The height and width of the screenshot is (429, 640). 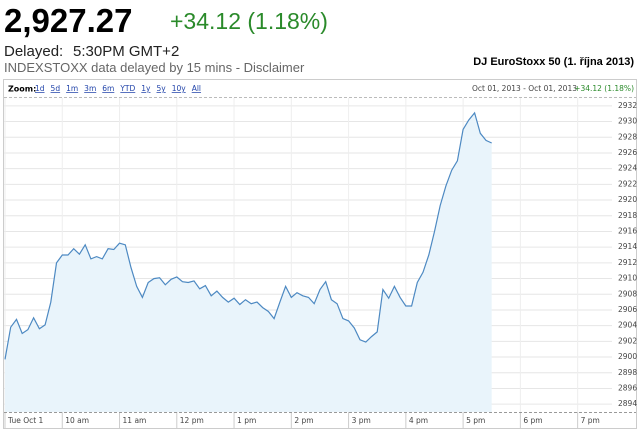 I want to click on y-tick-label: 2926, so click(x=627, y=152).